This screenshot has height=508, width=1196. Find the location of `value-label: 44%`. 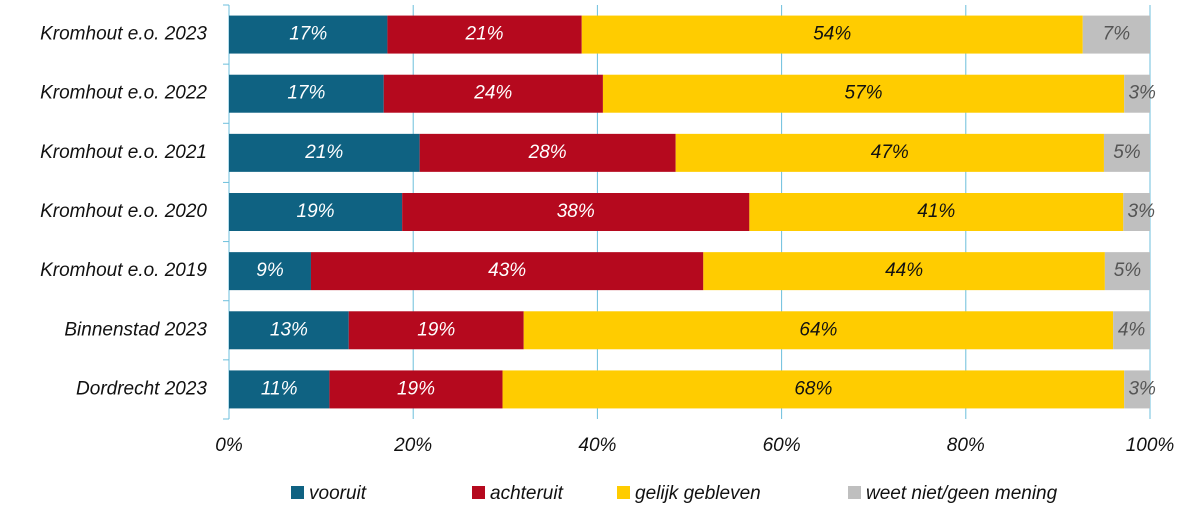

value-label: 44% is located at coordinates (904, 270).